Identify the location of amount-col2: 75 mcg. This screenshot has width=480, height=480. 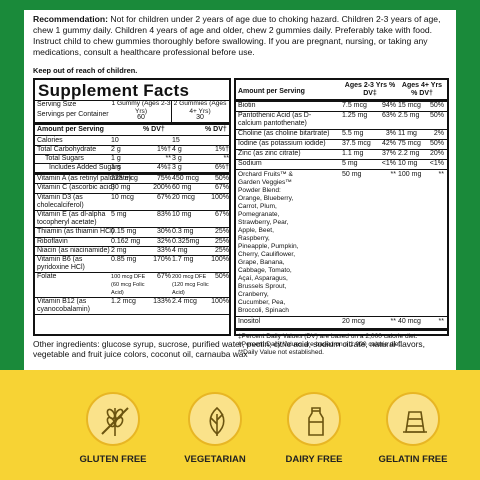
(409, 143).